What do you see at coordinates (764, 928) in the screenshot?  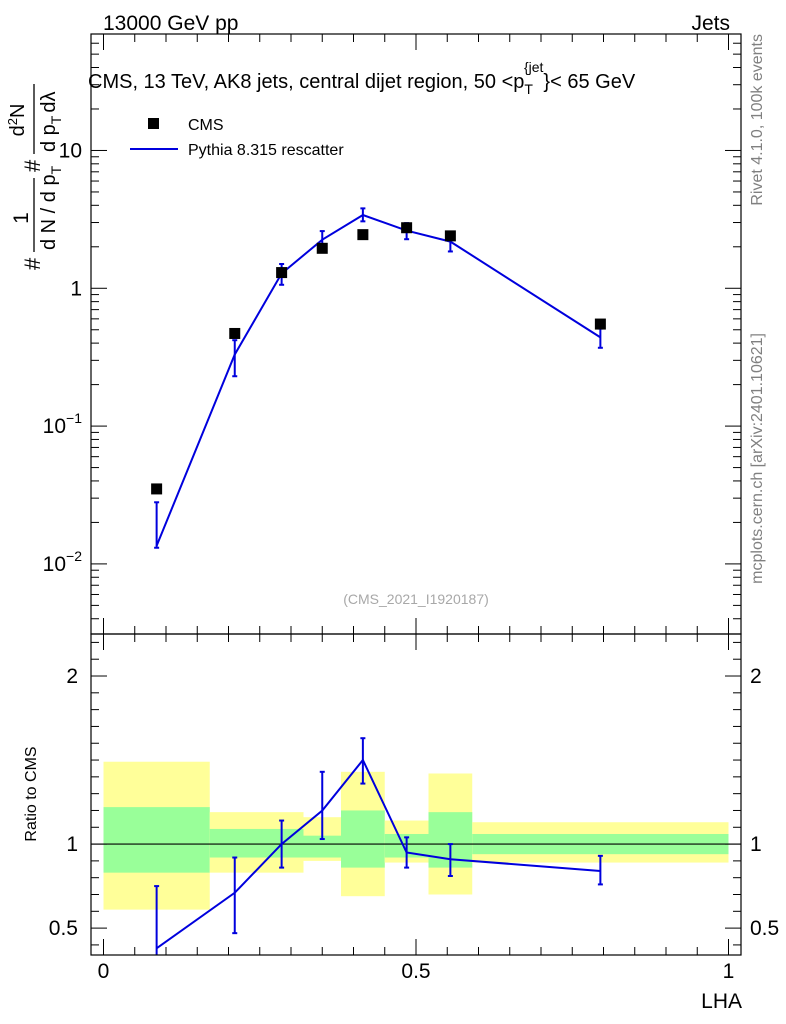 I see `ratio-ytick-label-right: 0.5` at bounding box center [764, 928].